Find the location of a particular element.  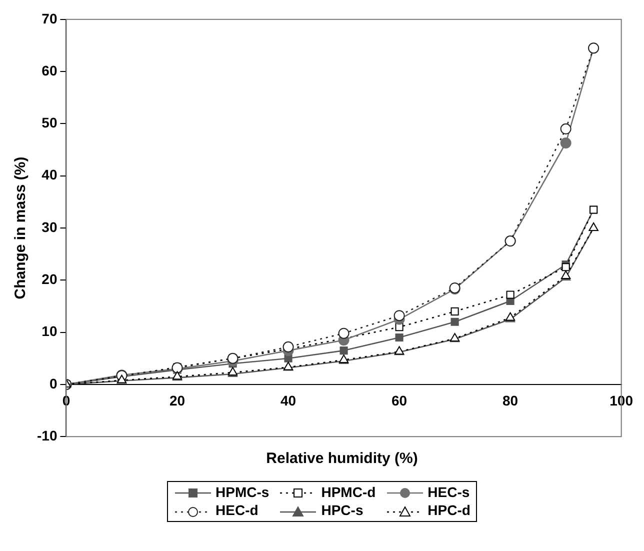

legend-label: HPC-d is located at coordinates (448, 510).